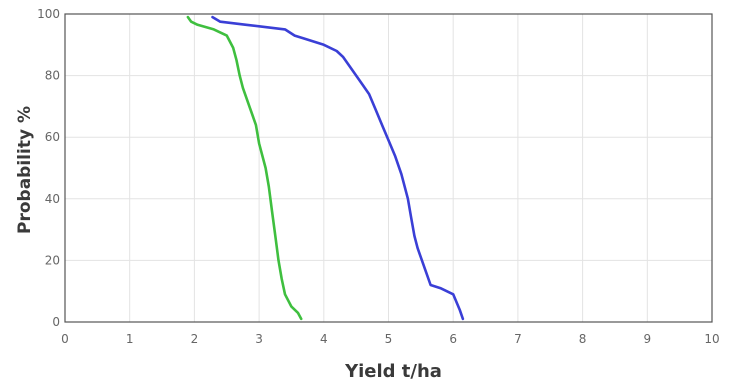 The width and height of the screenshot is (729, 383). Describe the element at coordinates (48, 14) in the screenshot. I see `y-tick-label-5: 100` at that location.